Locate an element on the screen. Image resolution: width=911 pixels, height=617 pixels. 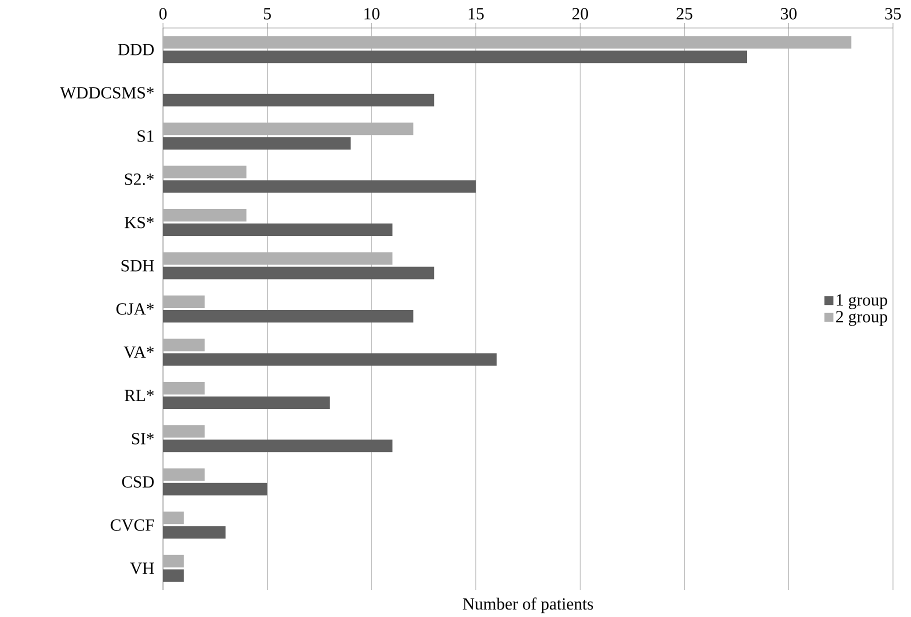
y-tick-label: CSD is located at coordinates (138, 482).